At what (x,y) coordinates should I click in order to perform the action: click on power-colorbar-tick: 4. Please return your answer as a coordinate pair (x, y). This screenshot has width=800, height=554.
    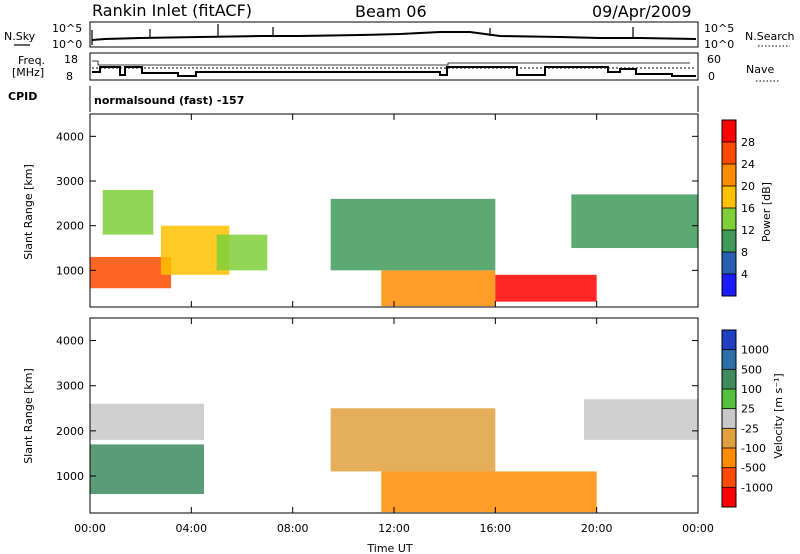
    Looking at the image, I should click on (744, 274).